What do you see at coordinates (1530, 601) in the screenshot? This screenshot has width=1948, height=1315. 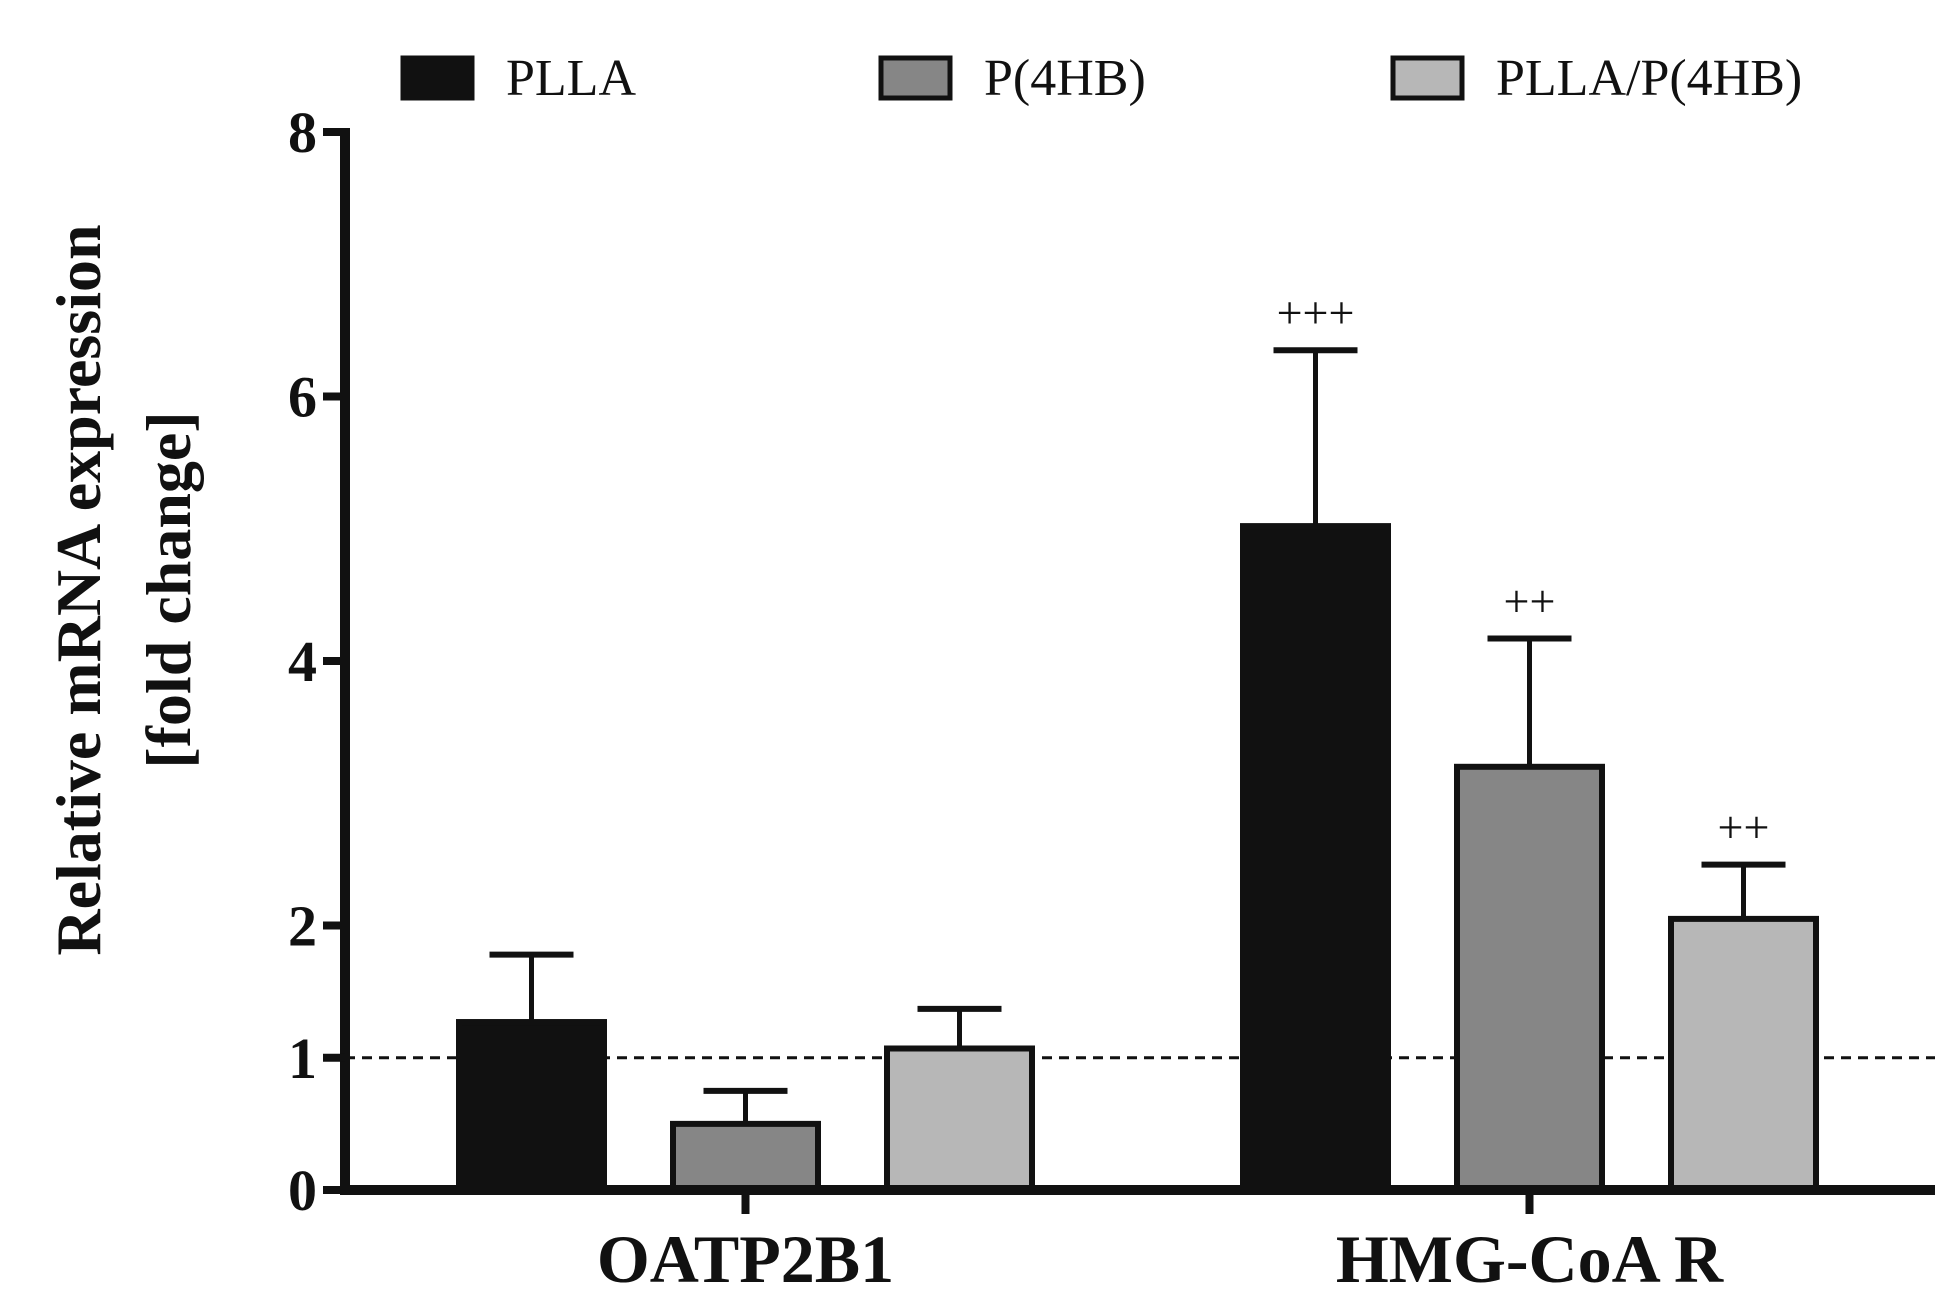 I see `significance-label-p-4hb--hmg-coa-r: ++` at bounding box center [1530, 601].